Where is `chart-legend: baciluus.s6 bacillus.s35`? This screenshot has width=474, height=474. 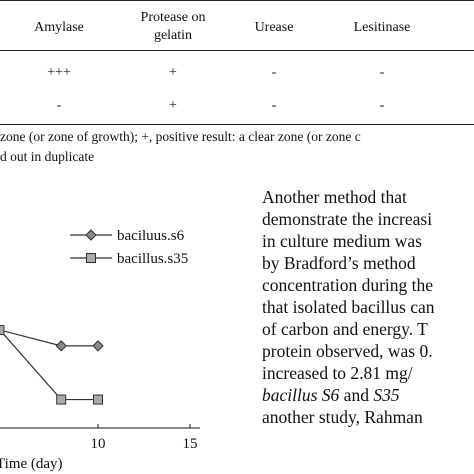 chart-legend: baciluus.s6 bacillus.s35 is located at coordinates (129, 247).